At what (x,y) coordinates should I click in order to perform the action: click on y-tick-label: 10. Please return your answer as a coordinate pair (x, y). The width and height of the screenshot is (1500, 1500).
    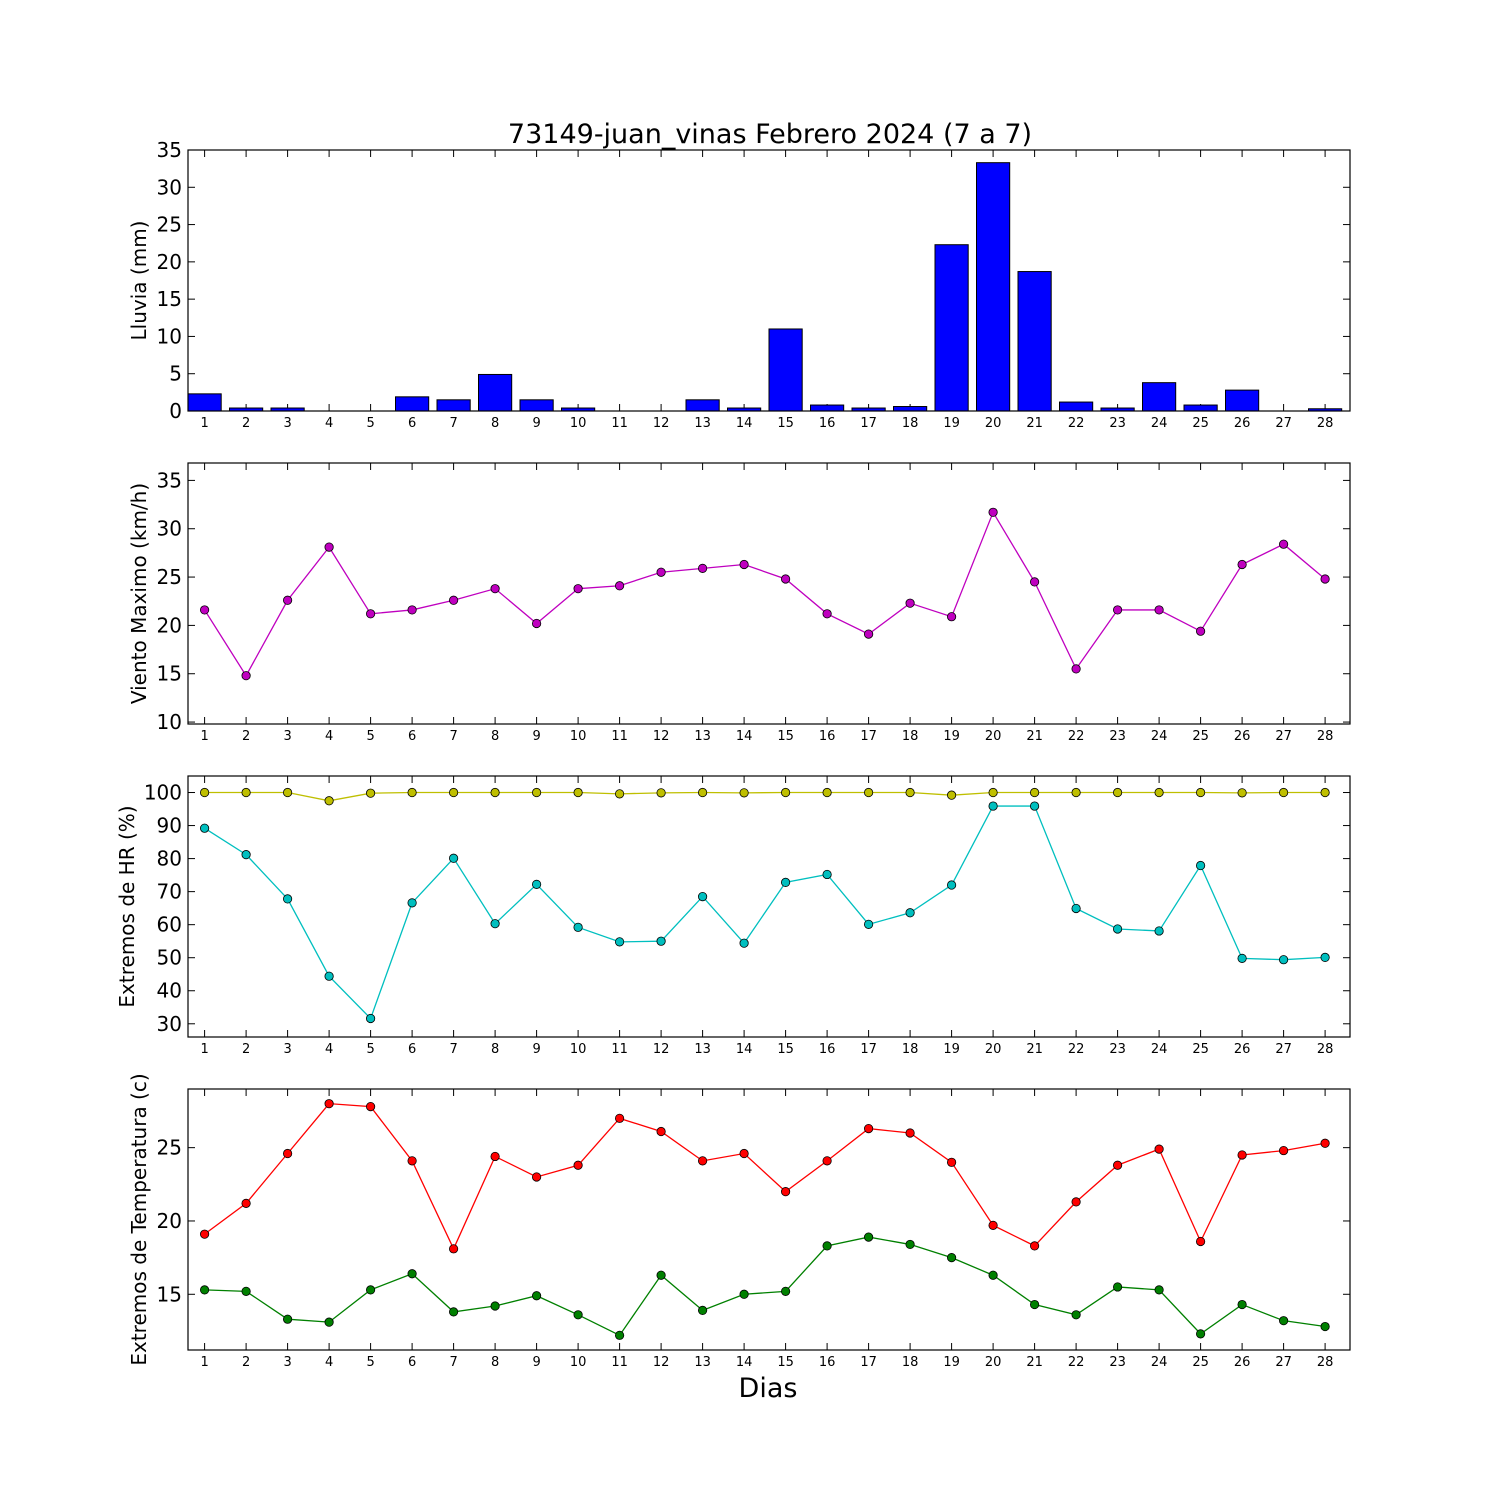
    Looking at the image, I should click on (169, 722).